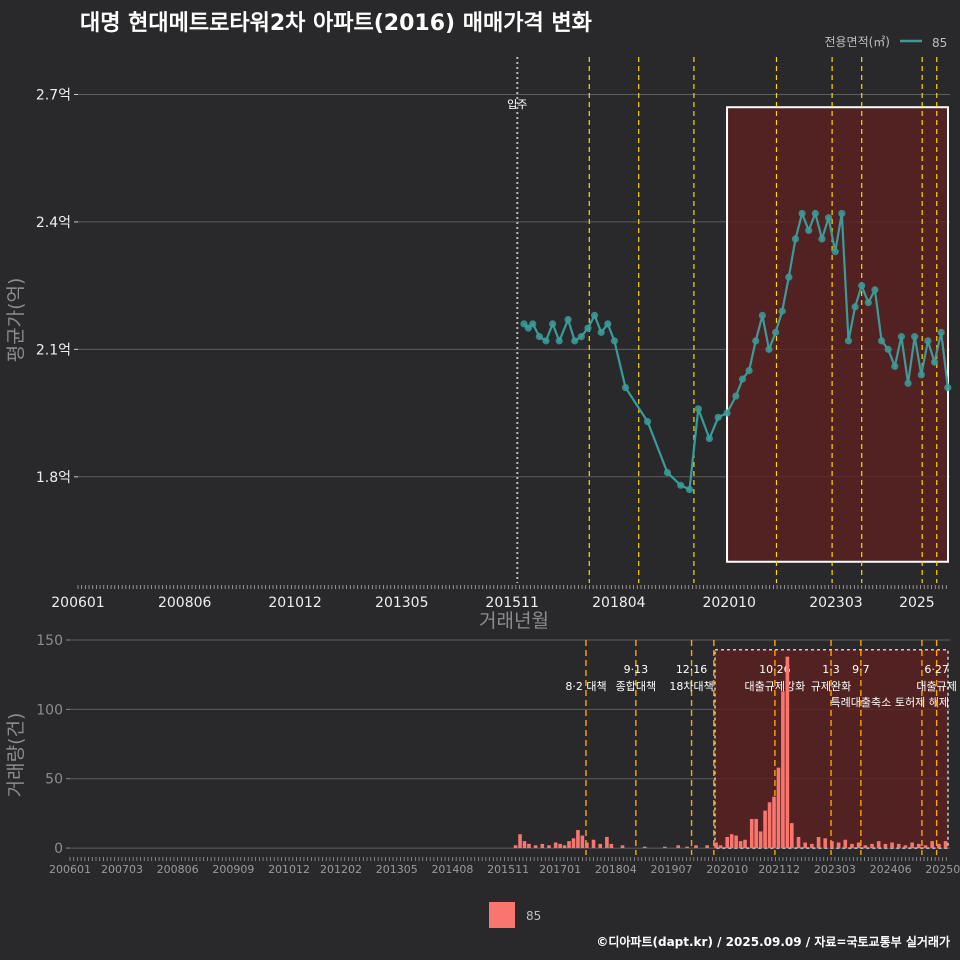 The height and width of the screenshot is (960, 960). Describe the element at coordinates (775, 686) in the screenshot. I see `policy-name-label: 대출규제강화` at that location.